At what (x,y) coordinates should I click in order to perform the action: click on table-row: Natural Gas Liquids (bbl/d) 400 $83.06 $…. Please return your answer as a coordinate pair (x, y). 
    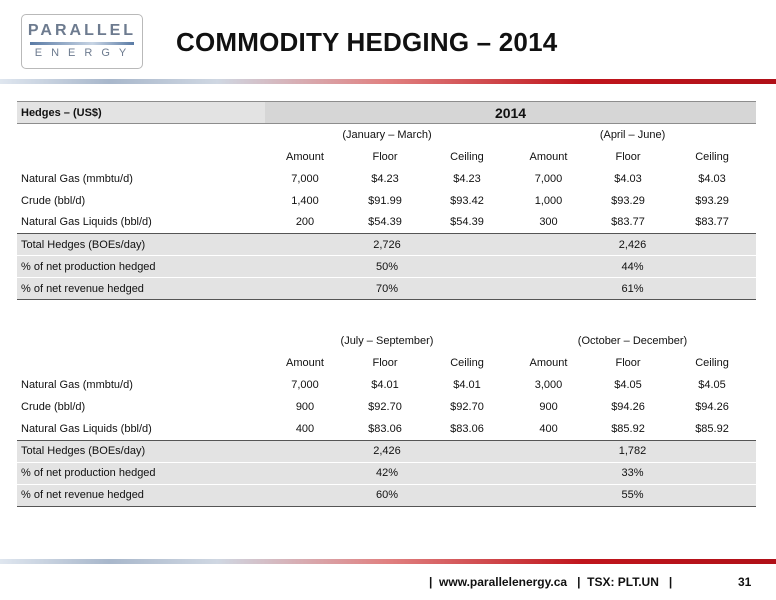
    Looking at the image, I should click on (386, 429).